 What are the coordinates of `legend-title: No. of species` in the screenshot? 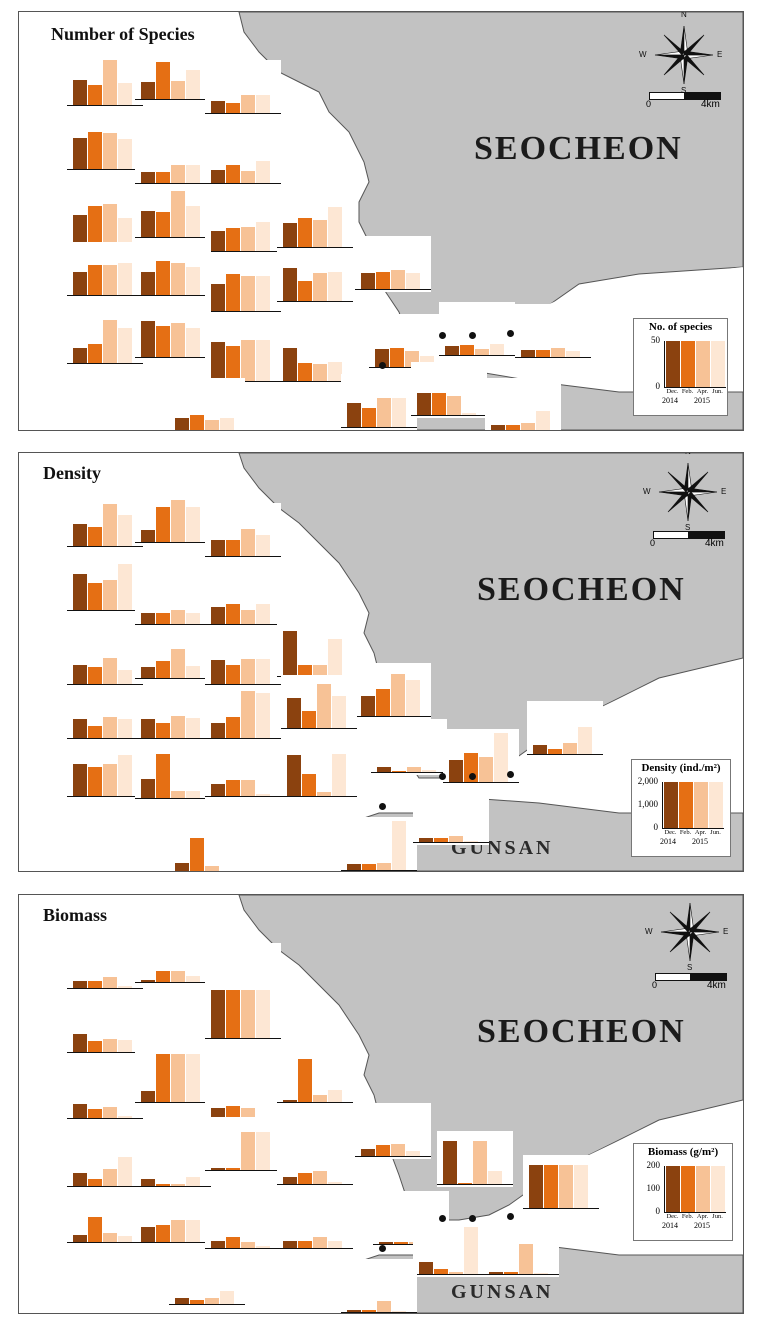 It's located at (680, 327).